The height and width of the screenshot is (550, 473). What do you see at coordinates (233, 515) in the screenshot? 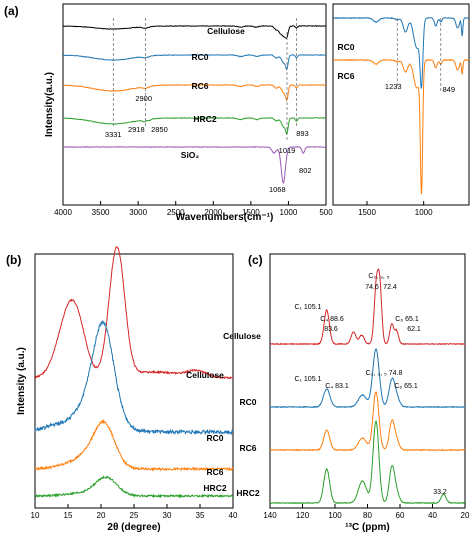
I see `panel-b-xtick-label: 40` at bounding box center [233, 515].